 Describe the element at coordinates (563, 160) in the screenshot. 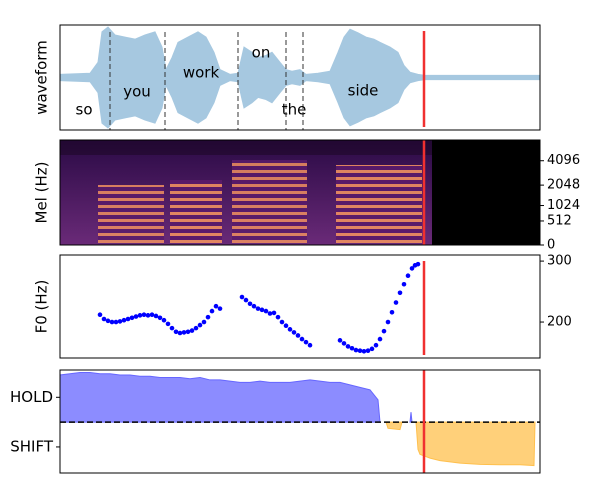

I see `y-tick-label: 4096` at that location.